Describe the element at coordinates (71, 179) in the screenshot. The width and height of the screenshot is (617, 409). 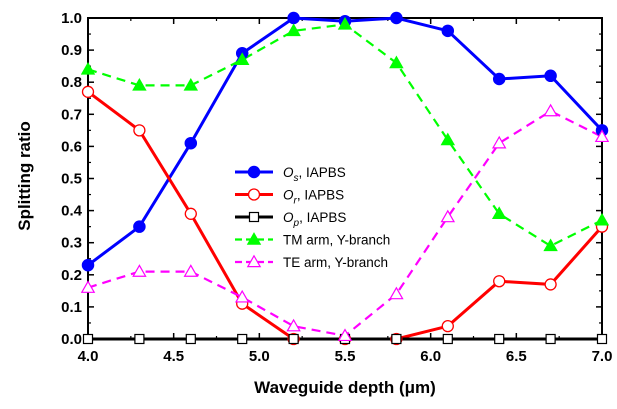
I see `y-tick-label: 0.5` at that location.